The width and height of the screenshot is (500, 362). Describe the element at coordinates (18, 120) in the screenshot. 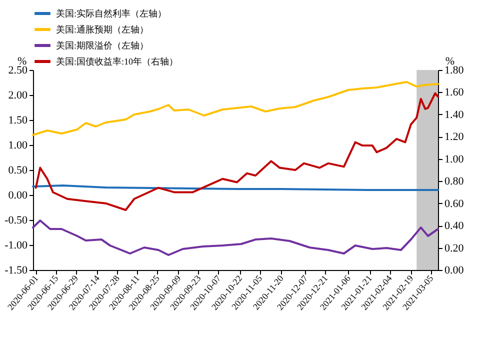

I see `y-tick-label: 1.50` at that location.